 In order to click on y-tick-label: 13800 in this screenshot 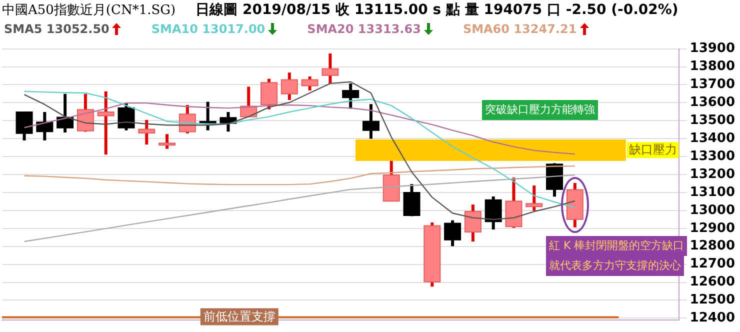, I will do `click(713, 66)`.